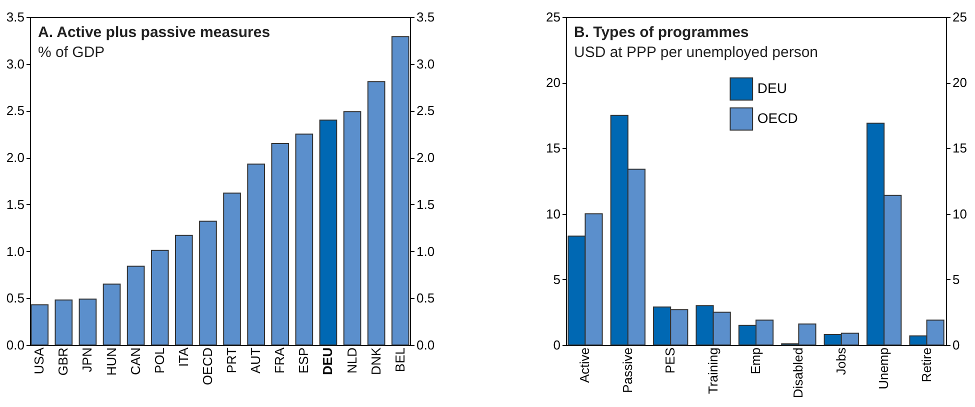  I want to click on x-tick-label: PES, so click(670, 360).